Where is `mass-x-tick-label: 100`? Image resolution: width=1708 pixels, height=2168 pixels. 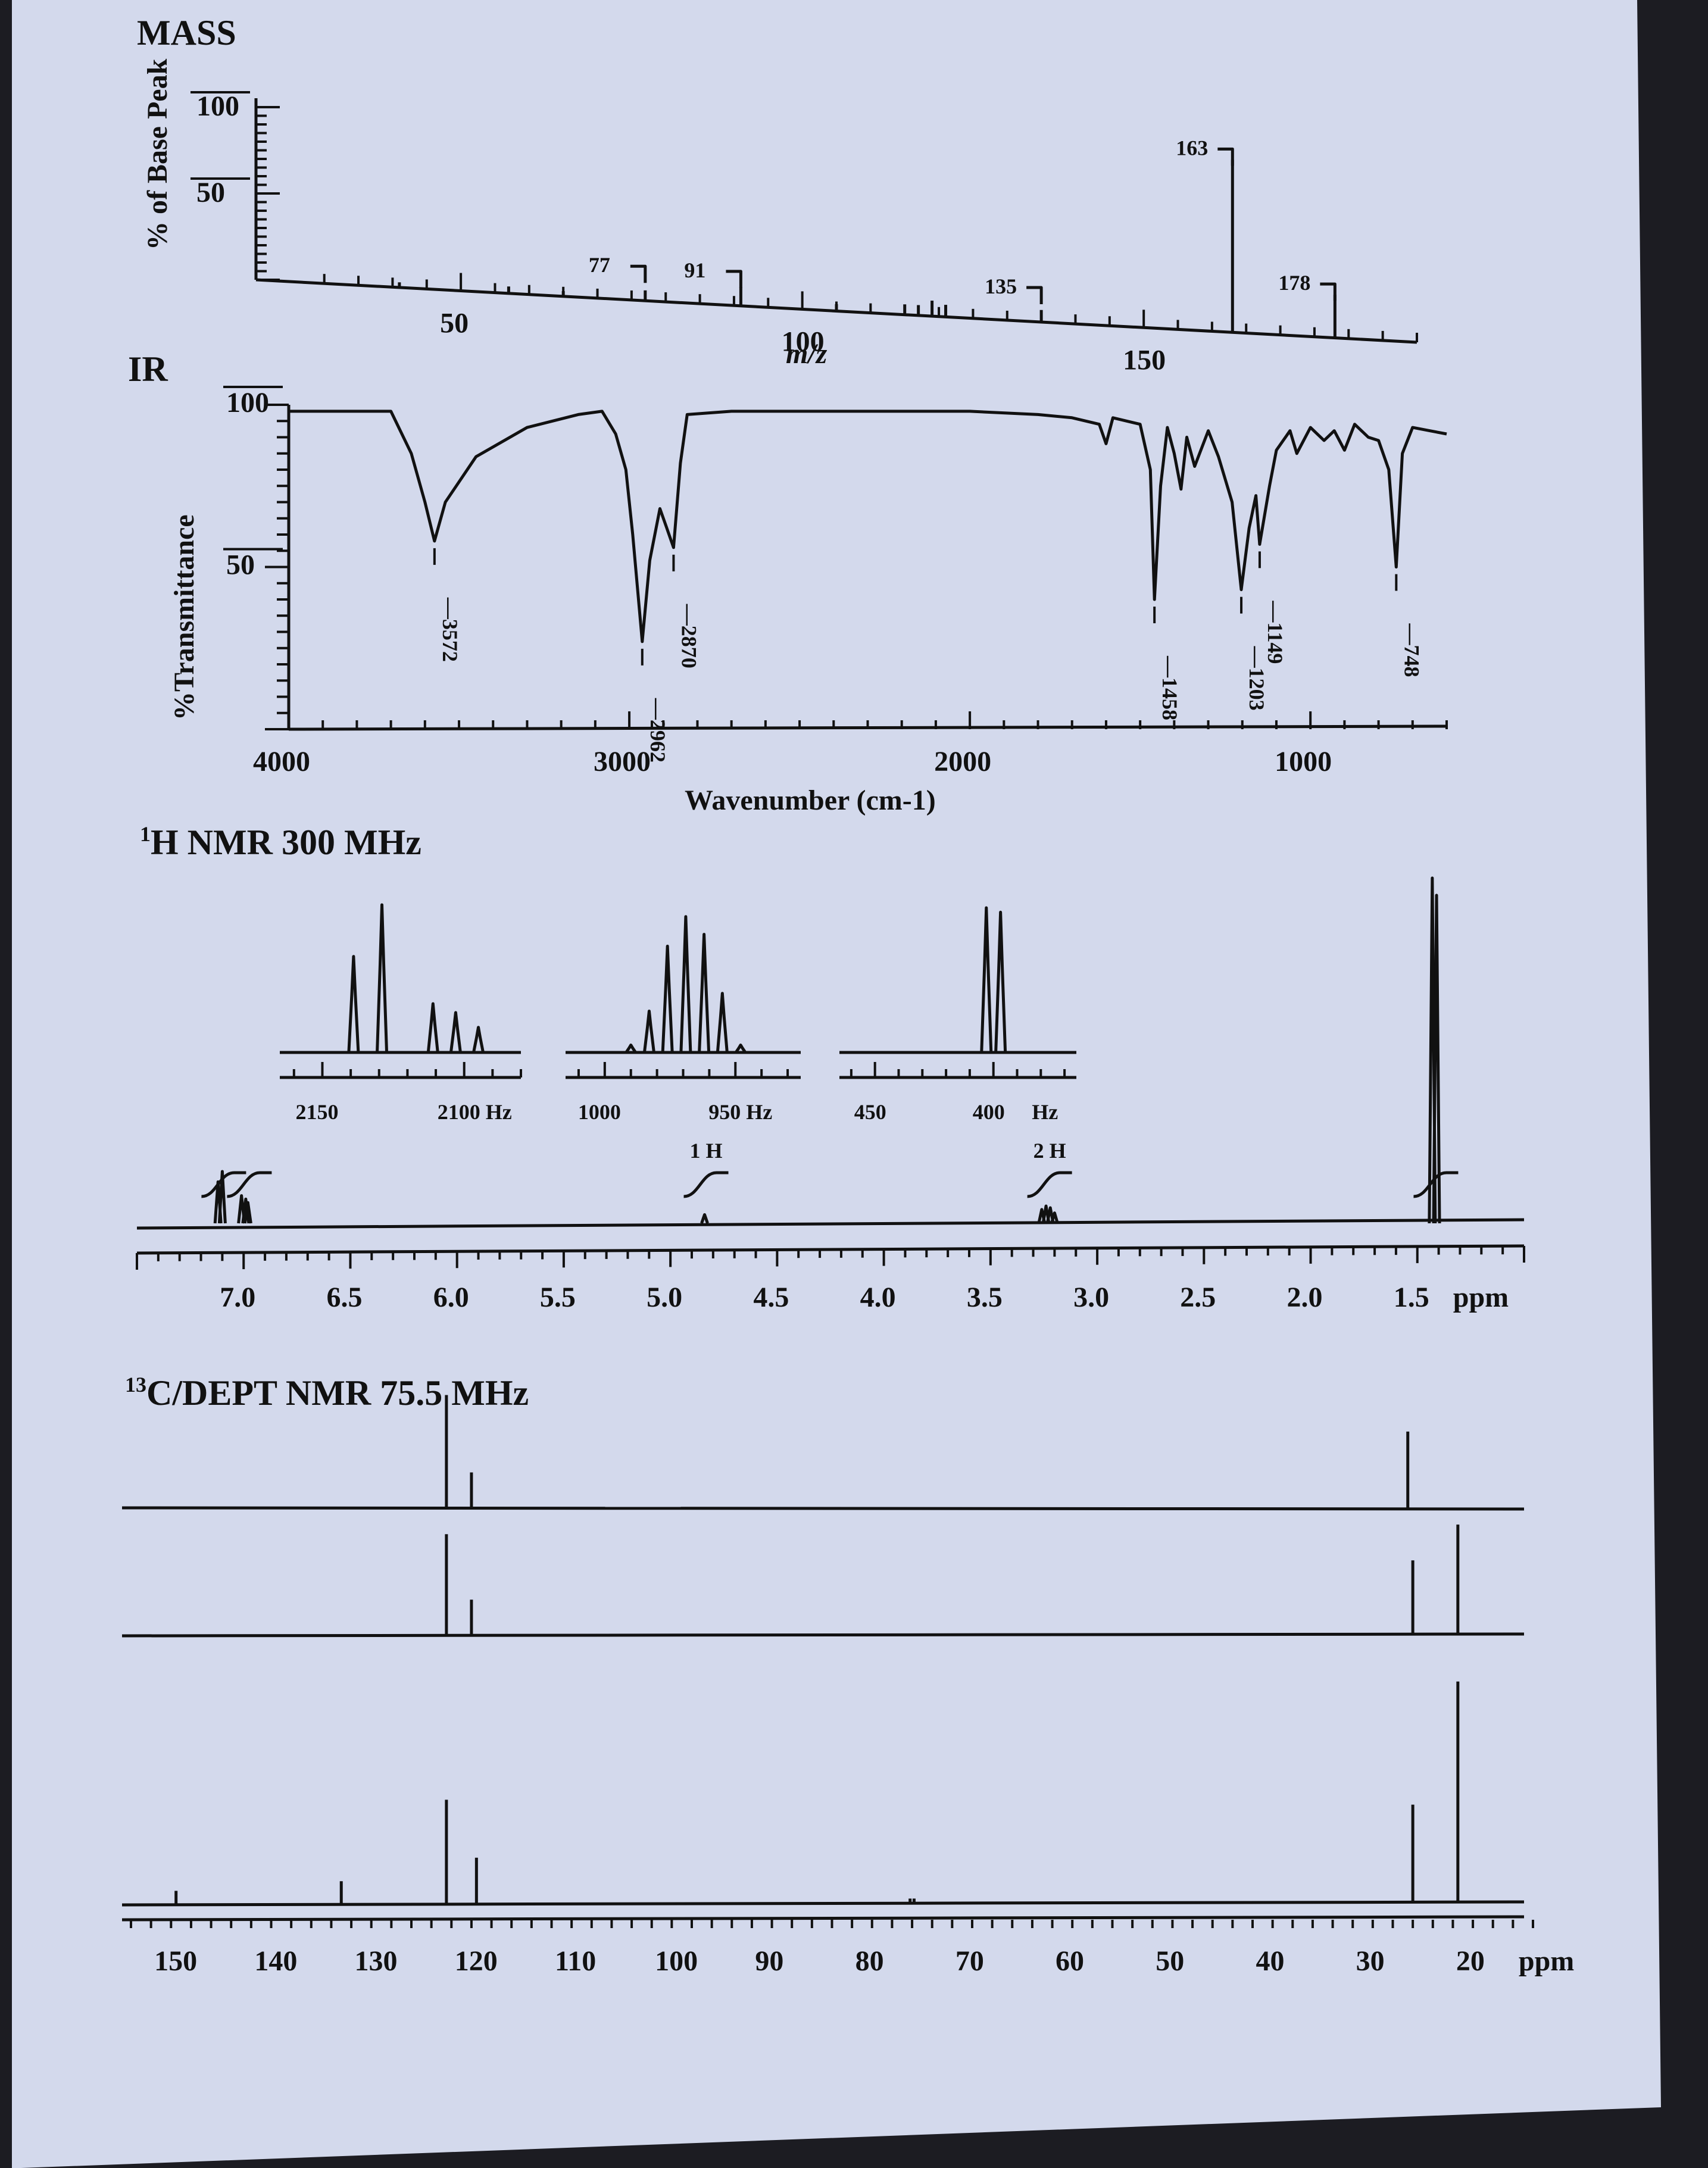 mass-x-tick-label: 100 is located at coordinates (804, 341).